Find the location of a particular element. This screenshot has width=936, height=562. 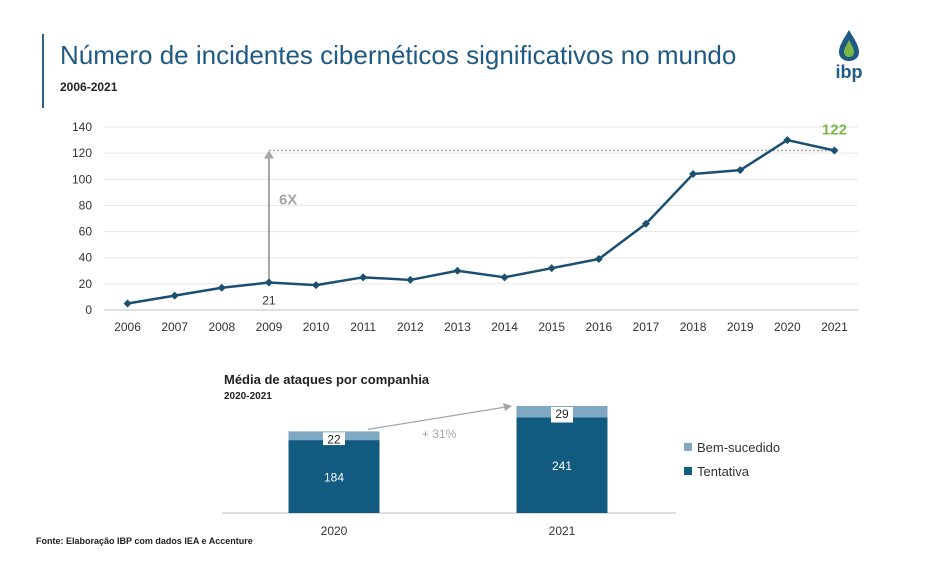

x-tick-label: 2006 is located at coordinates (127, 327).